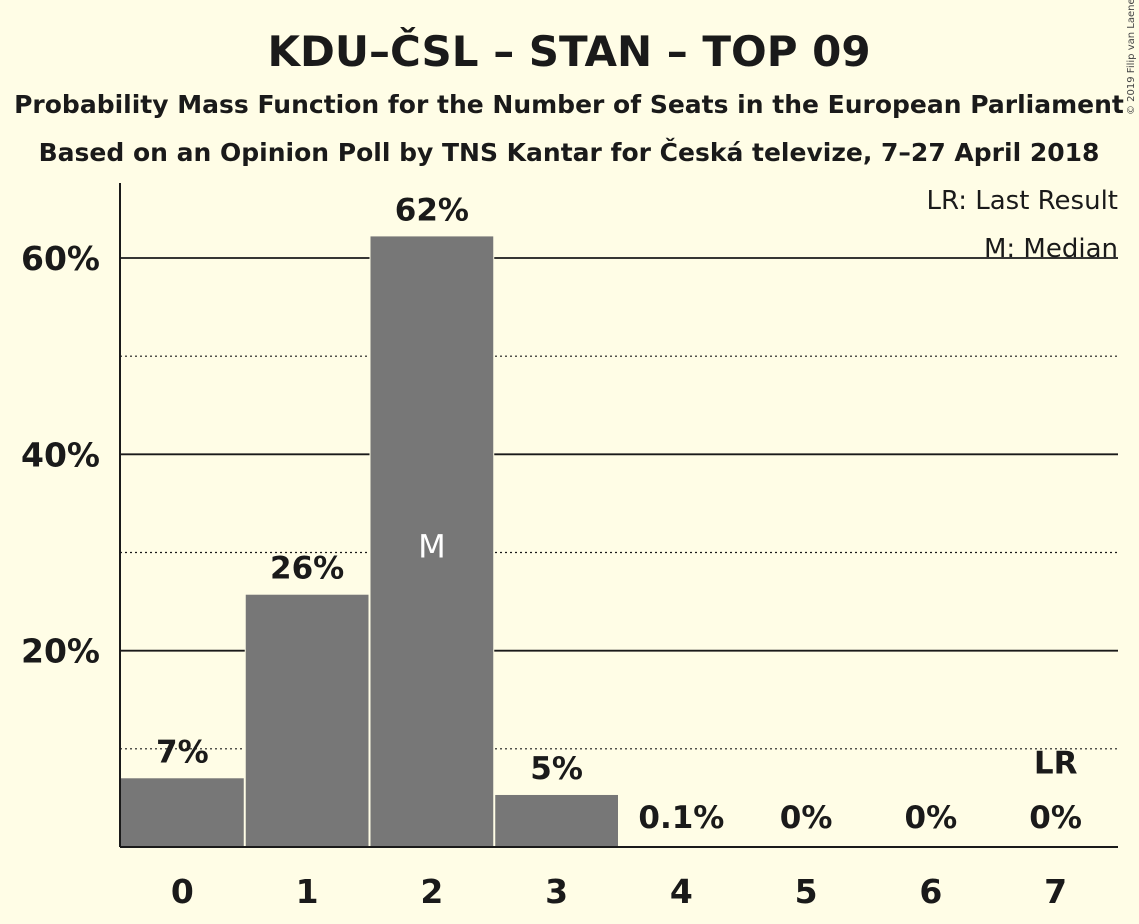 This screenshot has width=1139, height=924. What do you see at coordinates (1022, 201) in the screenshot?
I see `legend-last-result: LR: Last Result` at bounding box center [1022, 201].